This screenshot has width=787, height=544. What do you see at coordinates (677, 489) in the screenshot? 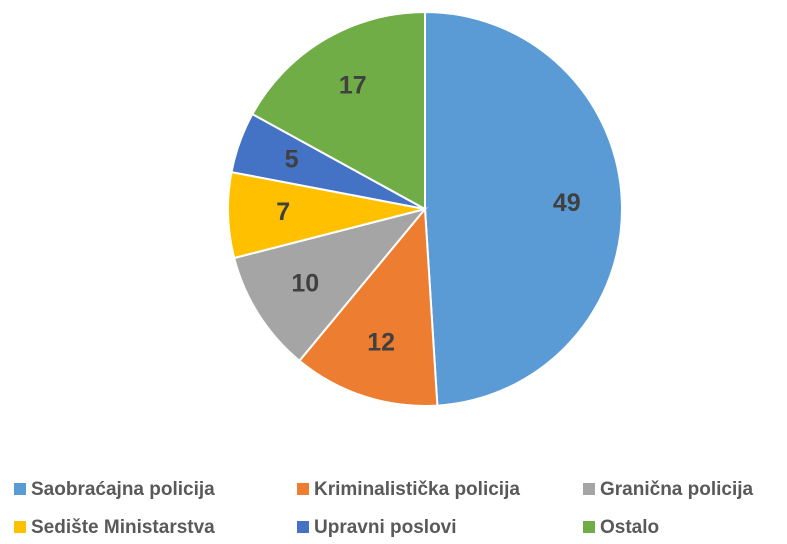
I see `legend-label: Granična policija` at bounding box center [677, 489].